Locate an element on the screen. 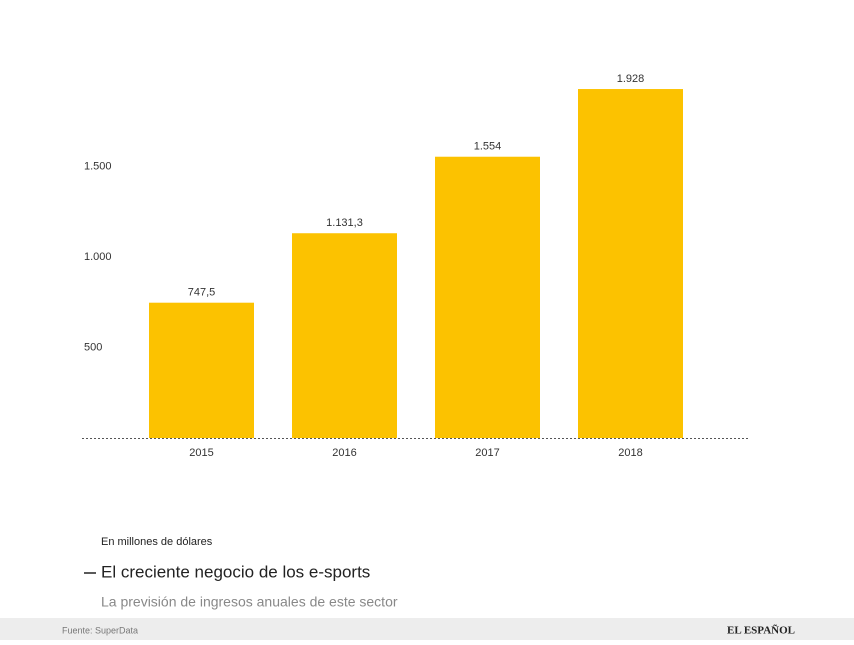 The height and width of the screenshot is (645, 854). annotation: En millones de dólares is located at coordinates (157, 542).